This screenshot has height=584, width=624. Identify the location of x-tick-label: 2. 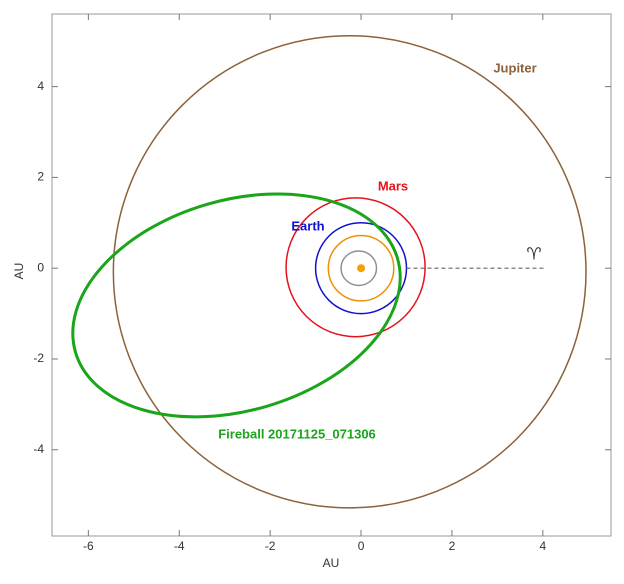
(452, 546).